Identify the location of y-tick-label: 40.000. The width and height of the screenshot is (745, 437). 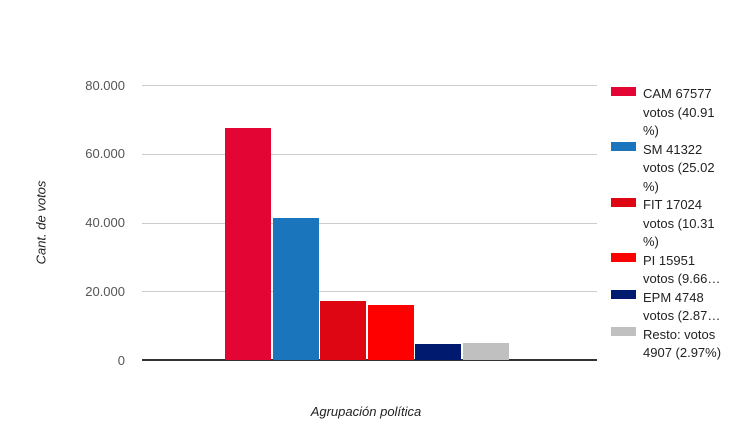
(105, 222).